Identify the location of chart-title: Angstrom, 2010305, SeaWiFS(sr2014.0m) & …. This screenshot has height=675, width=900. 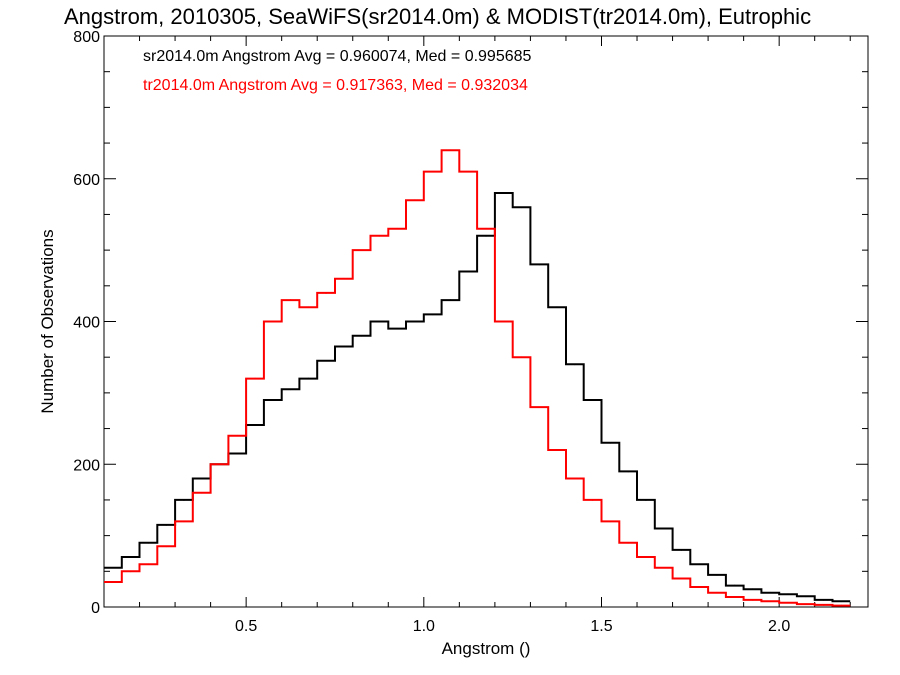
(437, 16).